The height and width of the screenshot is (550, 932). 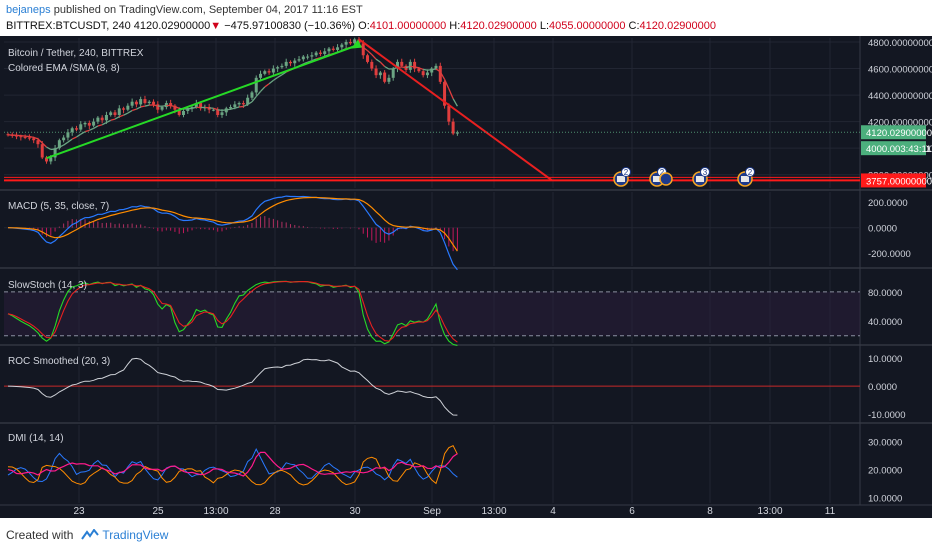 I want to click on stoch-pane, so click(x=432, y=313).